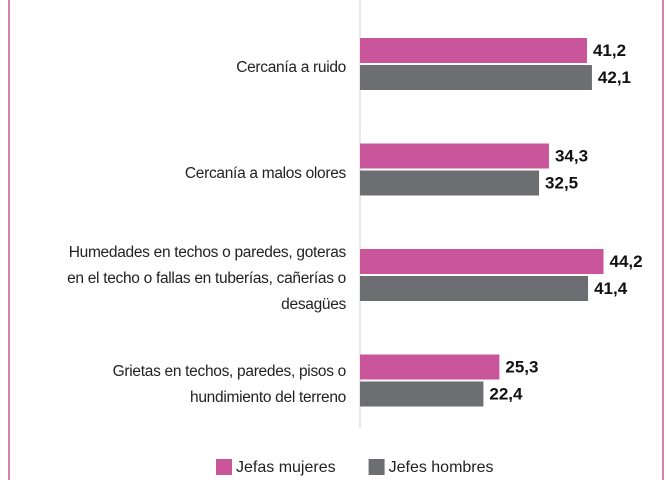  I want to click on legend-label: Jefes hombres, so click(441, 467).